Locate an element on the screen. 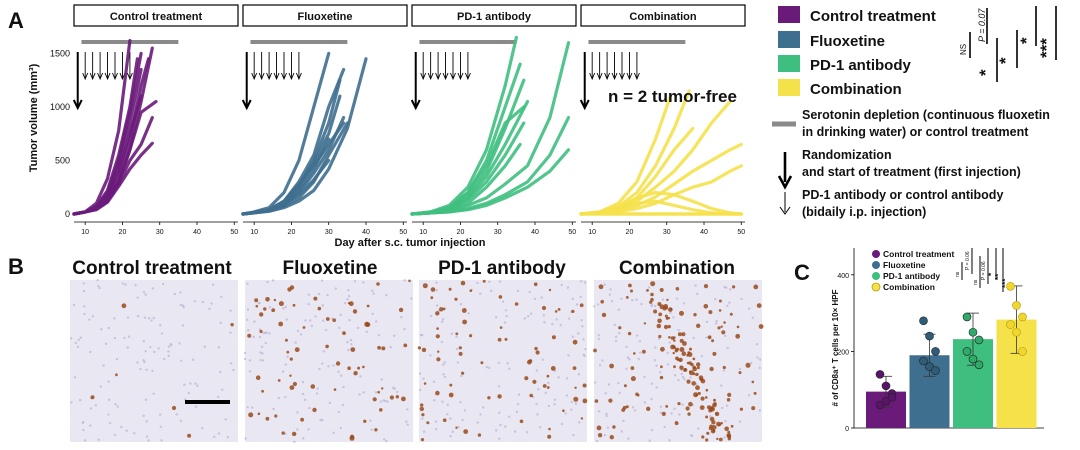  c-stat-ns1: ns is located at coordinates (958, 274).